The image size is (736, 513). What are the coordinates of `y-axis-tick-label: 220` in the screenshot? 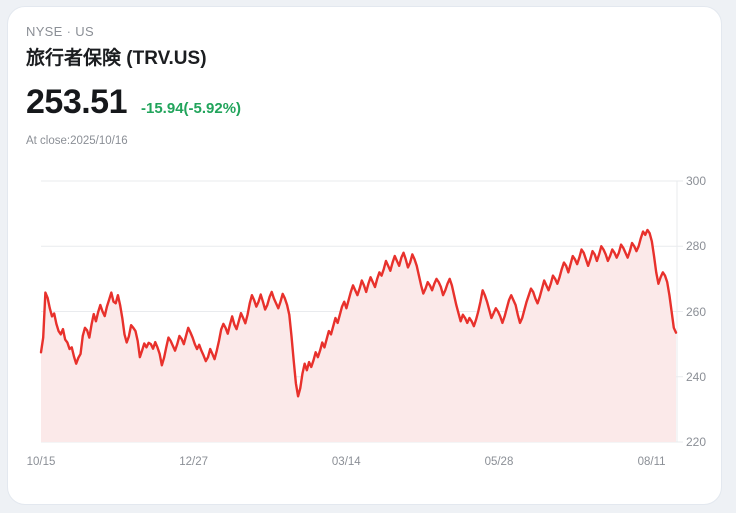 It's located at (696, 442).